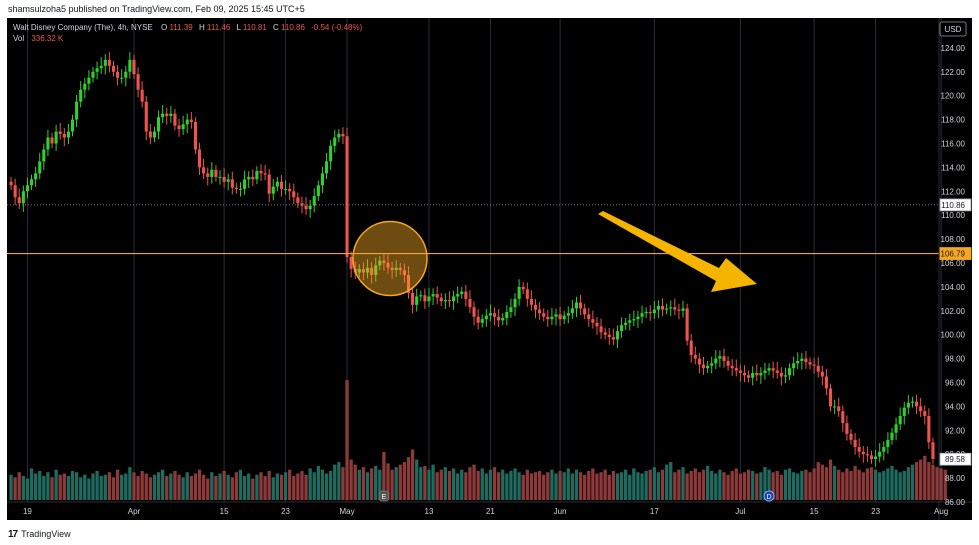 Image resolution: width=979 pixels, height=545 pixels. I want to click on x-tick-label-0: 19, so click(27, 511).